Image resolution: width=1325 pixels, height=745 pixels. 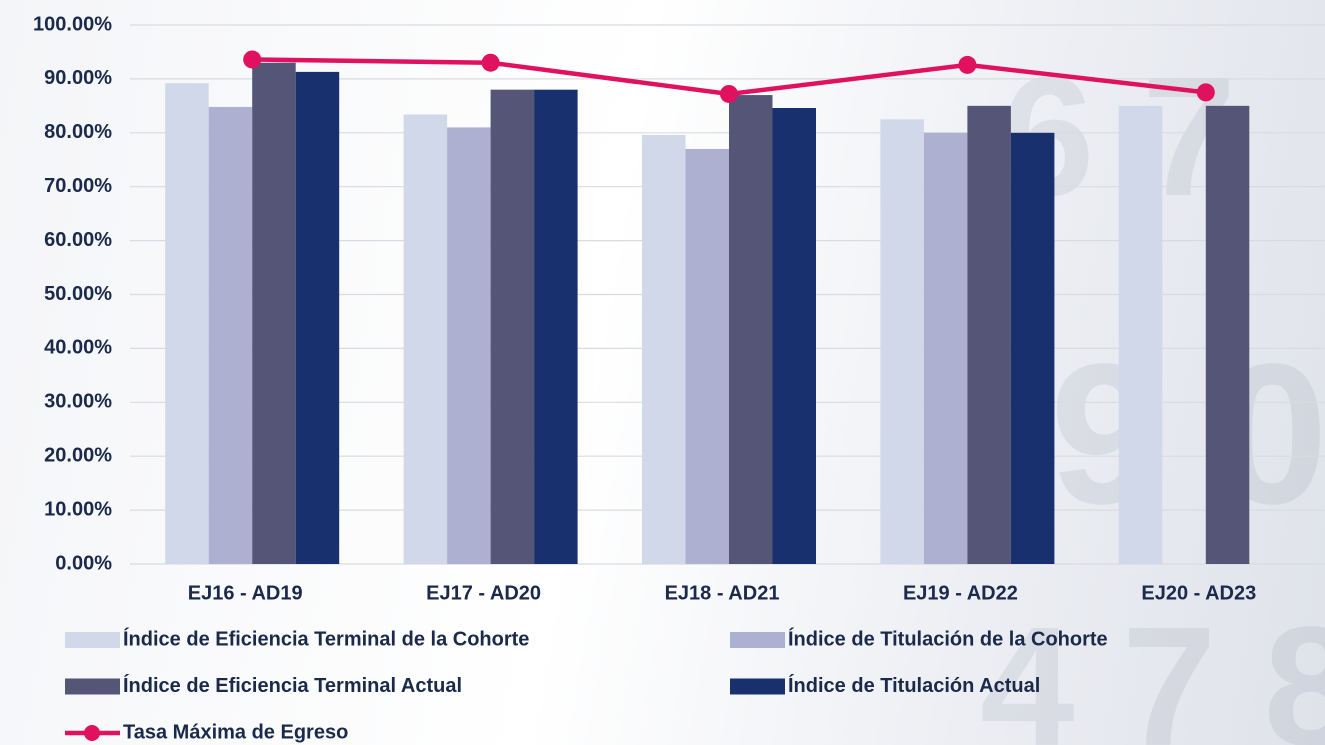 I want to click on y-tick-label: 20.00%, so click(x=78, y=455).